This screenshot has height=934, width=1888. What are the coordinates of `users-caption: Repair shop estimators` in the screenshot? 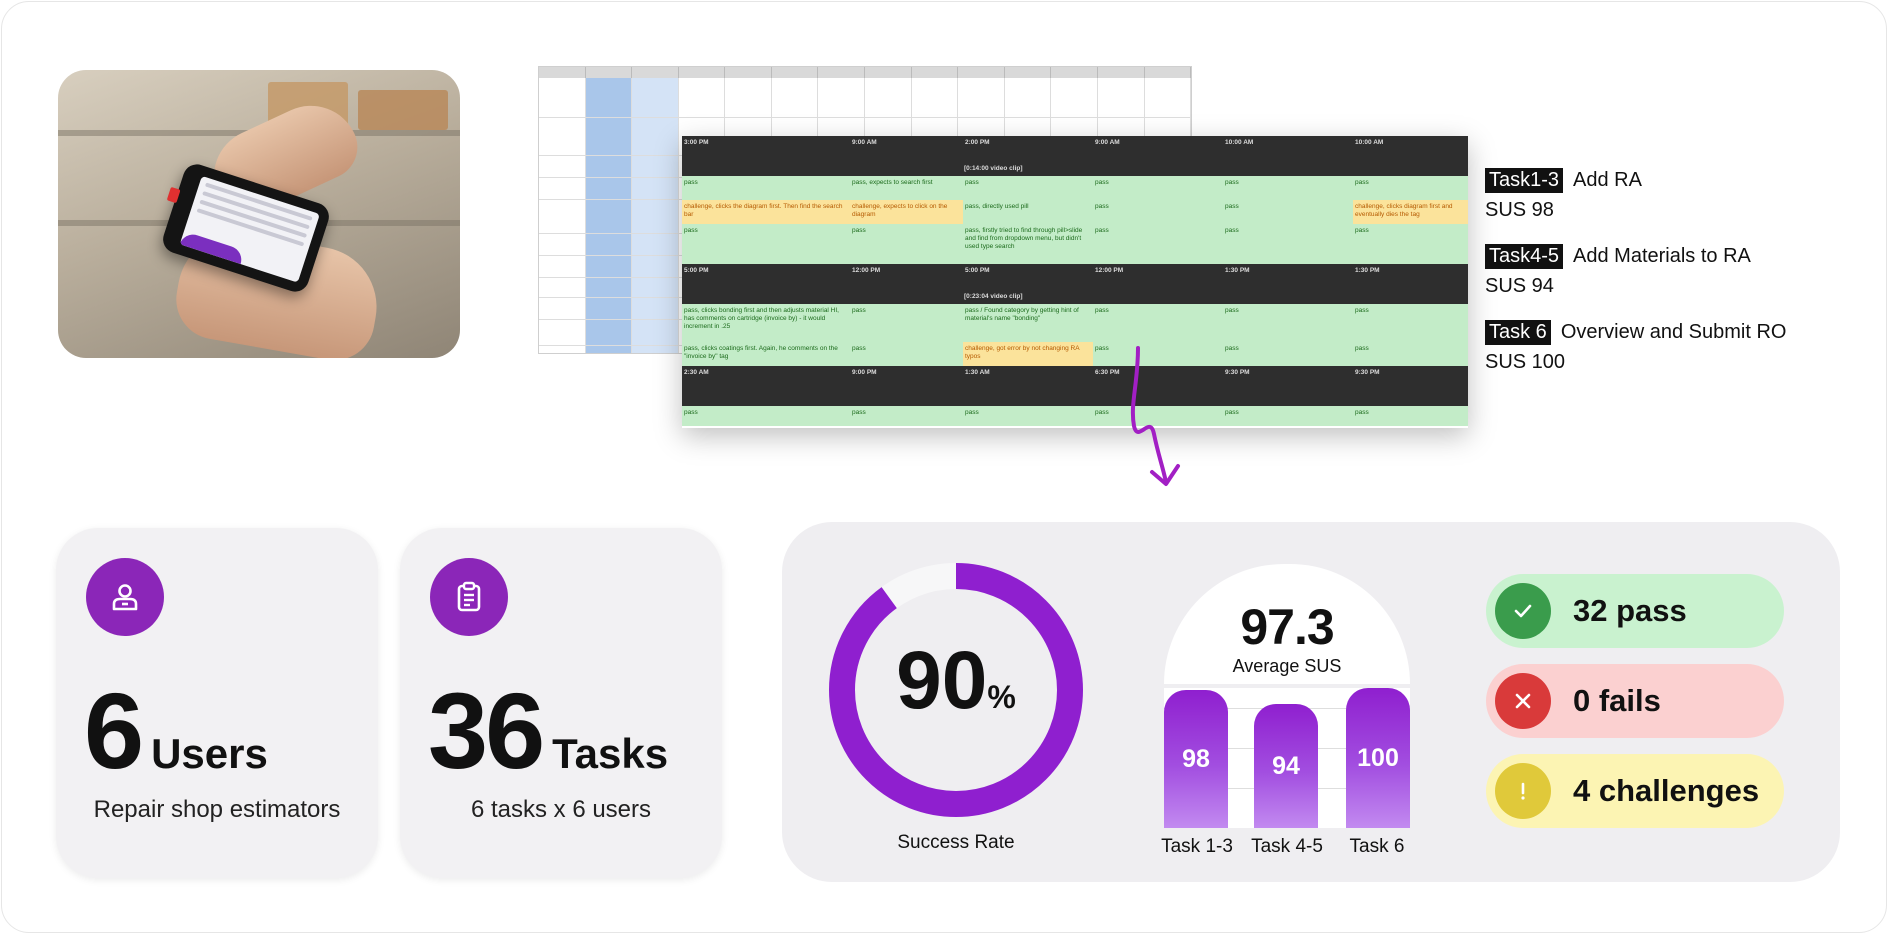 It's located at (217, 809).